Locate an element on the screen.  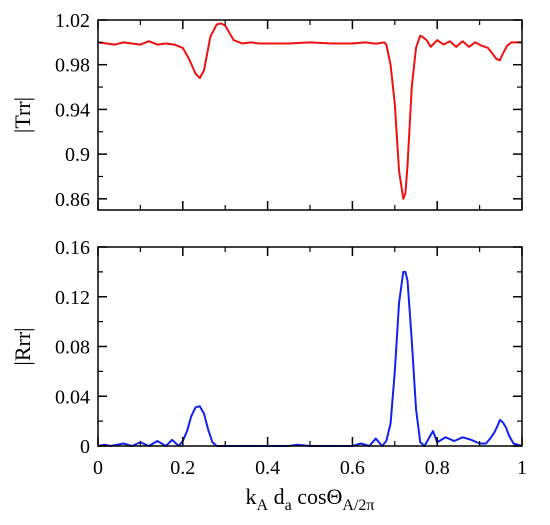
x-tick-label: 1 is located at coordinates (522, 468).